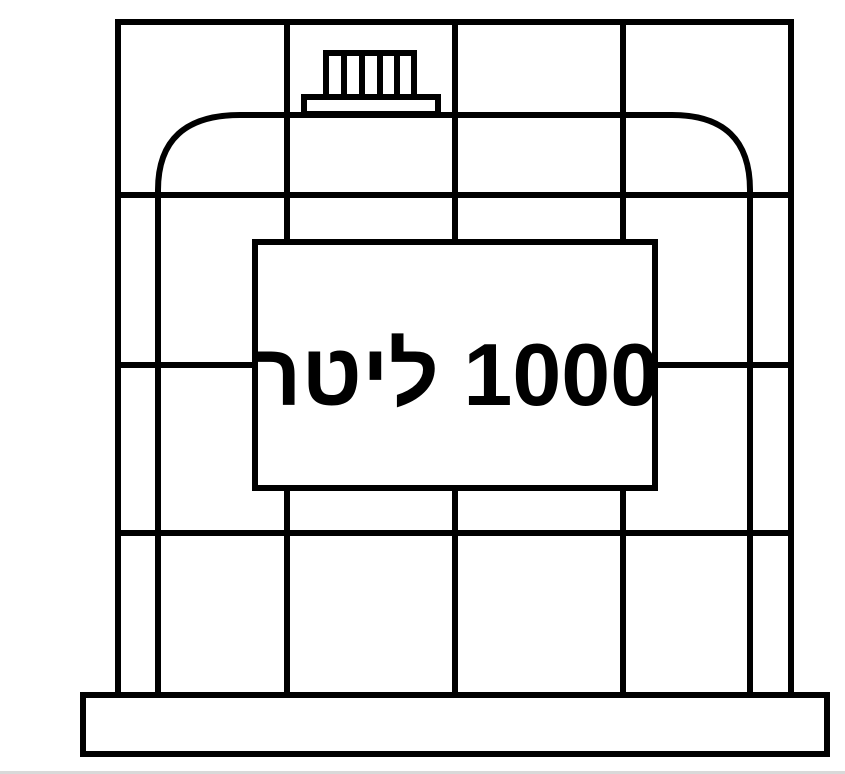  Describe the element at coordinates (455, 724) in the screenshot. I see `pallet-base` at that location.